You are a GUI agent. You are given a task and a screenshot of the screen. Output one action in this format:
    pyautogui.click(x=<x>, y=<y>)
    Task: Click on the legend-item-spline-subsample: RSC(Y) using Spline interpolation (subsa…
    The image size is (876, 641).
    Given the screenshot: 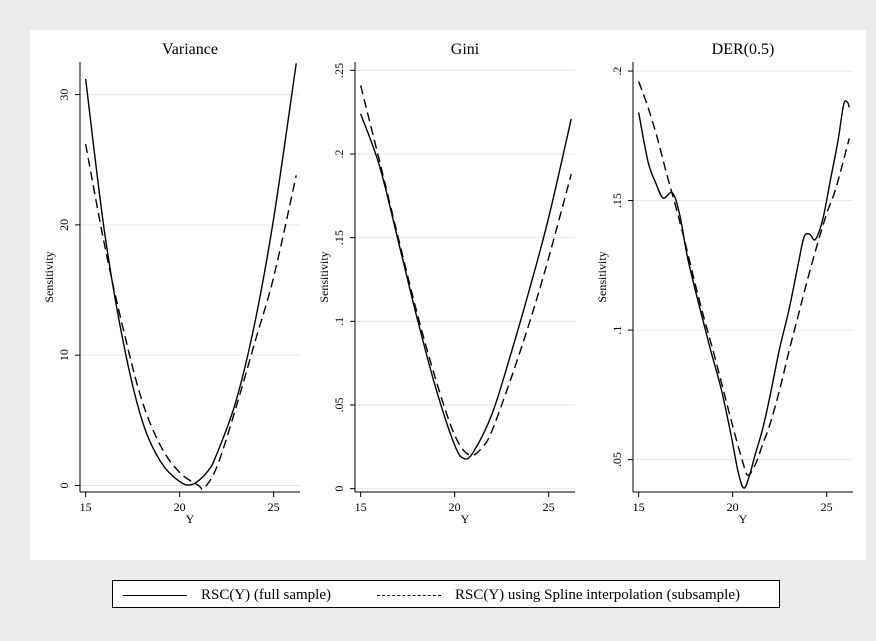 What is the action you would take?
    pyautogui.click(x=558, y=595)
    